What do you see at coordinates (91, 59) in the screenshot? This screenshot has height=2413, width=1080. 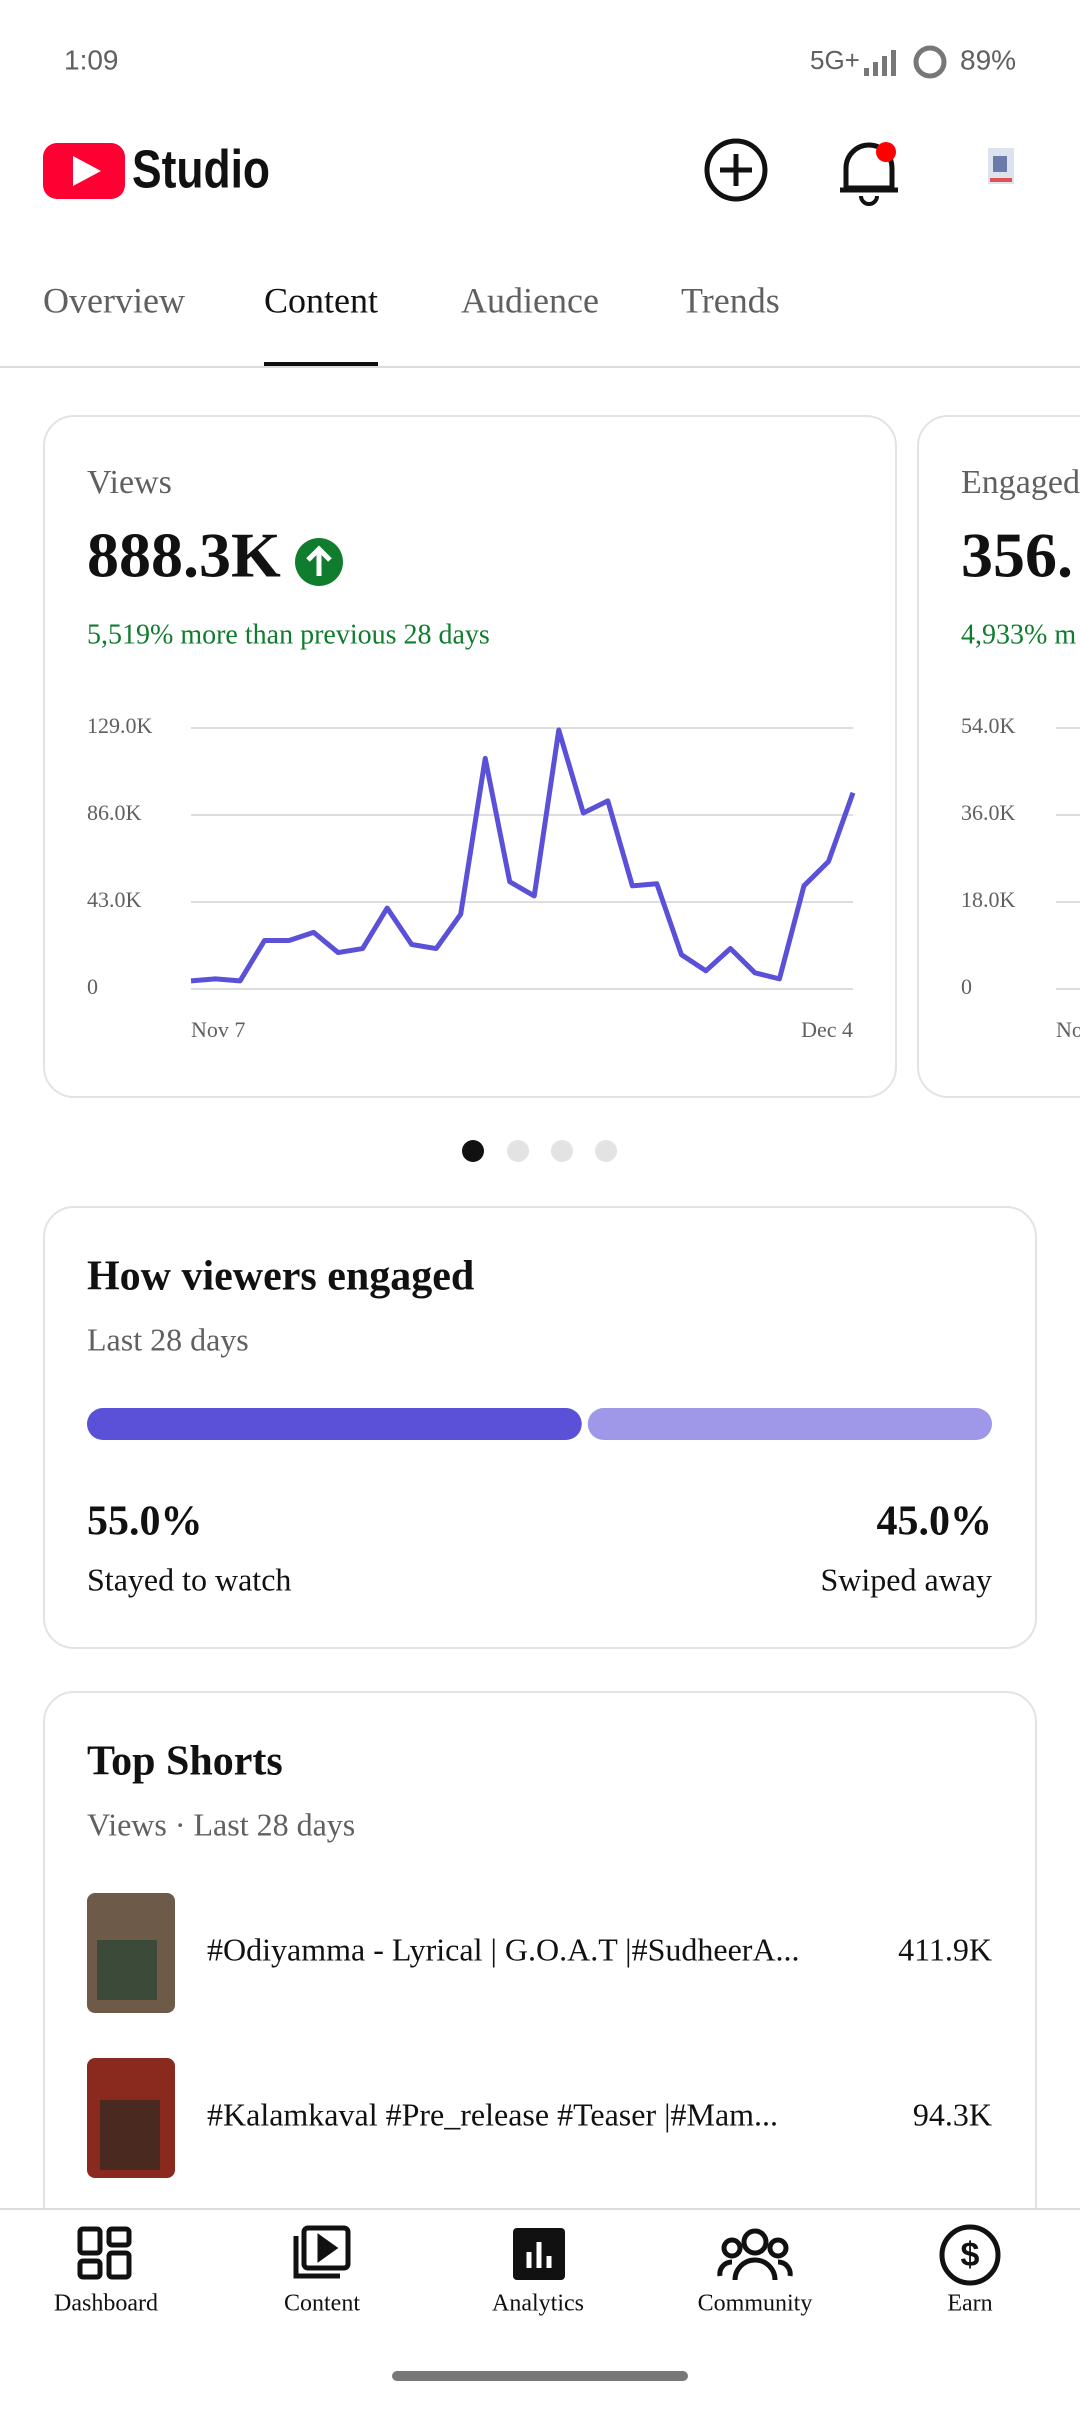 I see `status-time: 1:09` at bounding box center [91, 59].